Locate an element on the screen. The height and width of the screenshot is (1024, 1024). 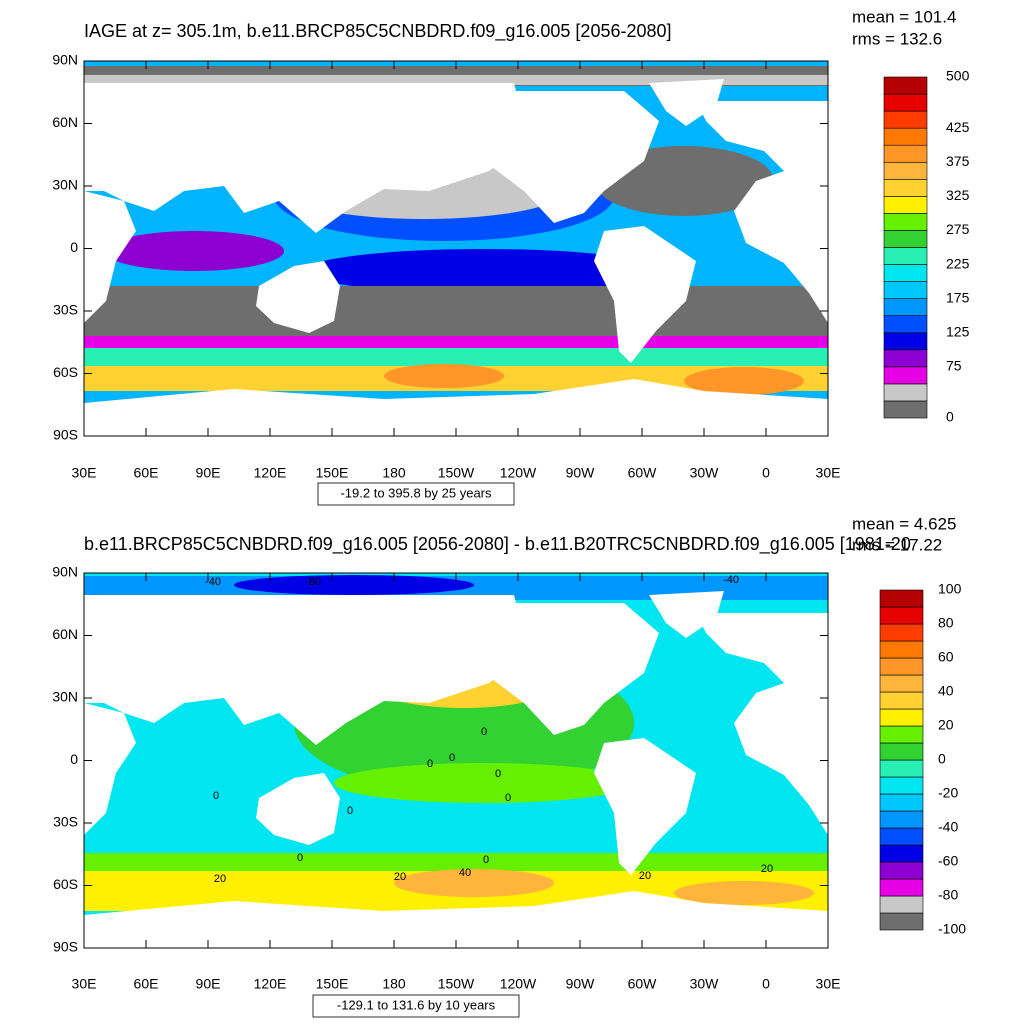
colorbar-label: 425 is located at coordinates (958, 127).